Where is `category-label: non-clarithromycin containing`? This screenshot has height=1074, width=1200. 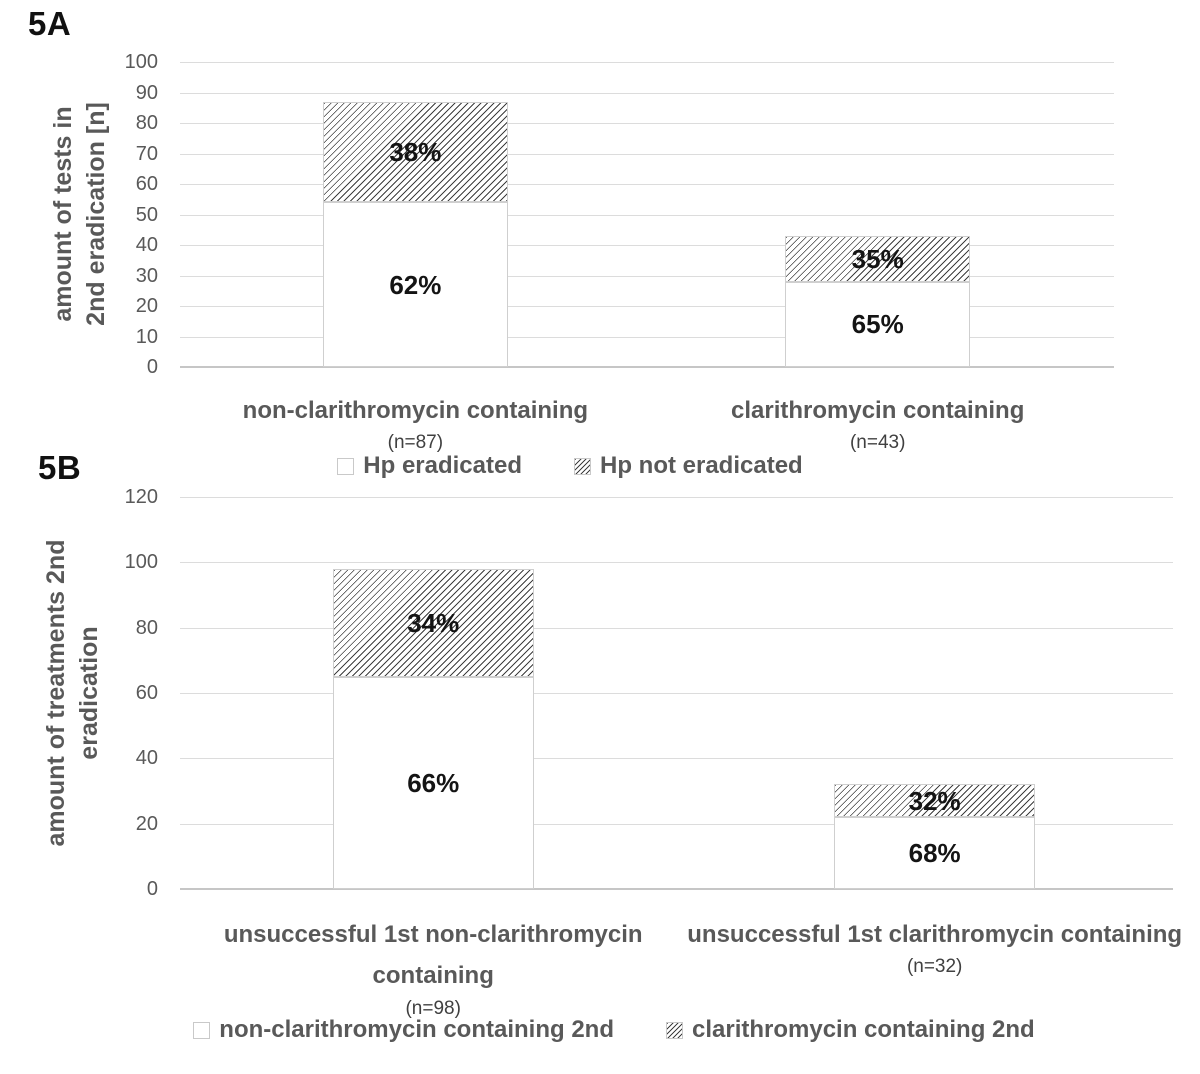 category-label: non-clarithromycin containing is located at coordinates (415, 410).